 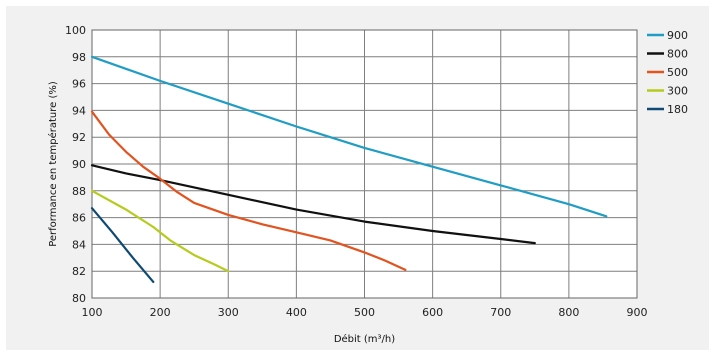 What do you see at coordinates (637, 312) in the screenshot?
I see `x-tick-label: 900` at bounding box center [637, 312].